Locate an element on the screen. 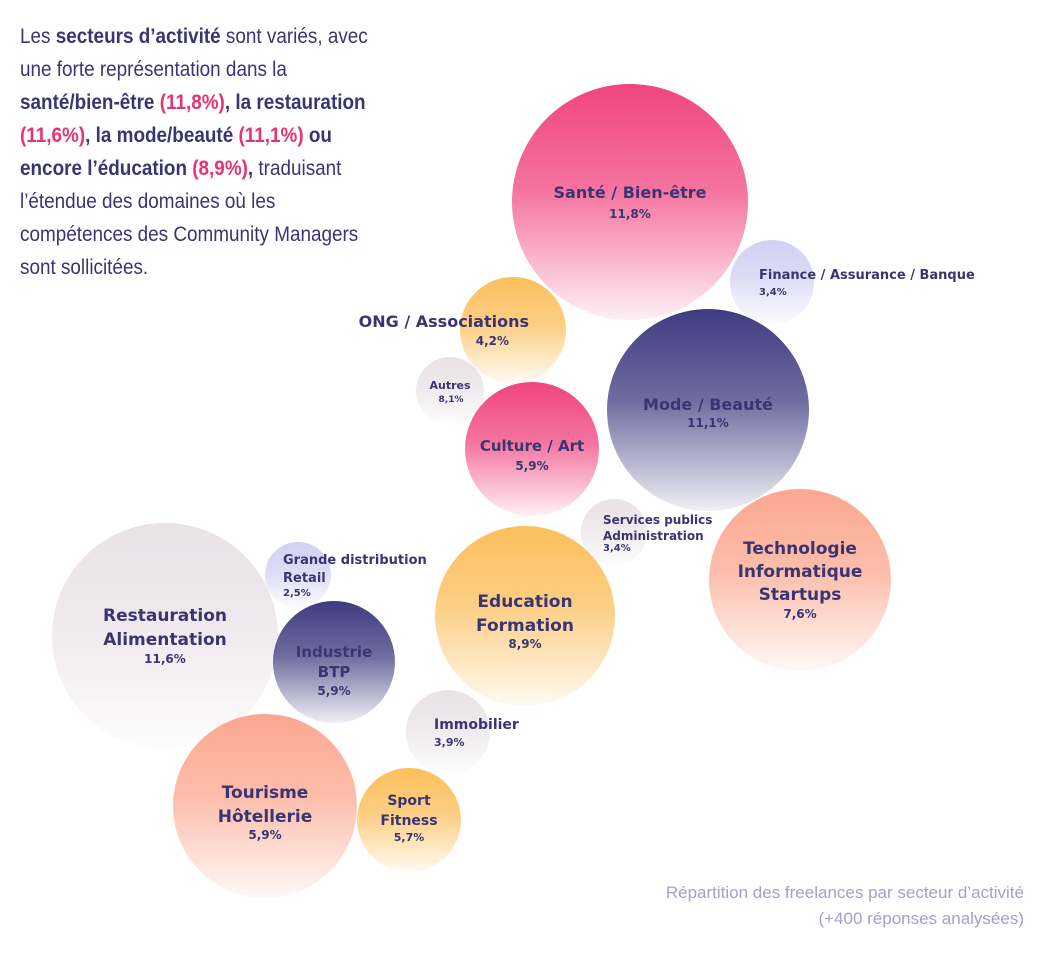 The image size is (1040, 970). bubble-label-line: Services publics is located at coordinates (657, 520).